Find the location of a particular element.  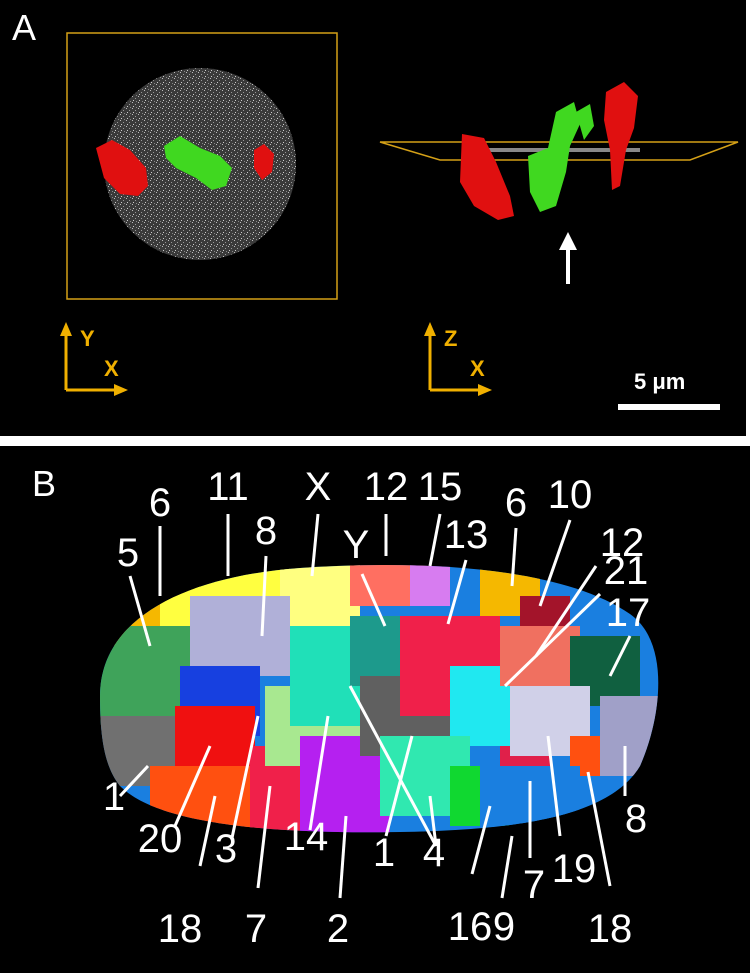

territory-label: 16 is located at coordinates (470, 927).